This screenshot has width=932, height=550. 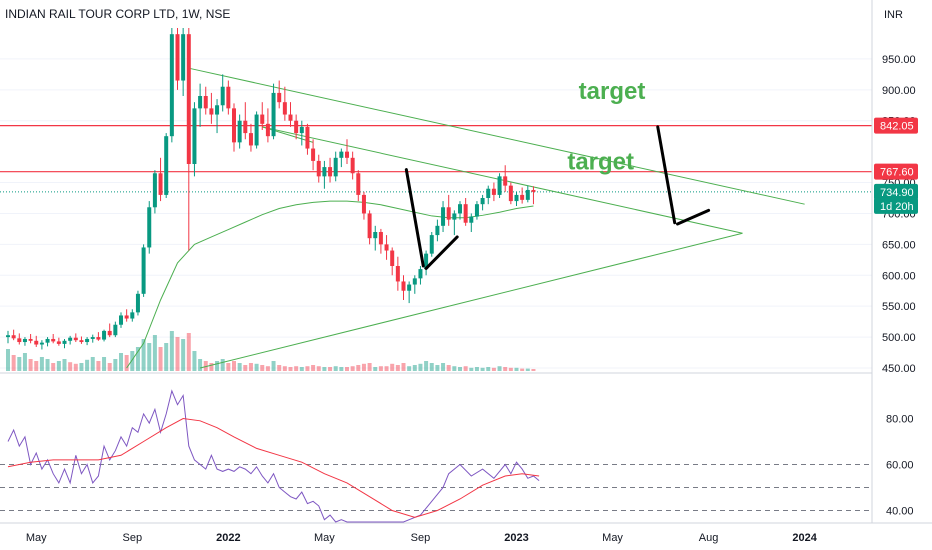 I want to click on time-tick-label: 2024, so click(x=804, y=538).